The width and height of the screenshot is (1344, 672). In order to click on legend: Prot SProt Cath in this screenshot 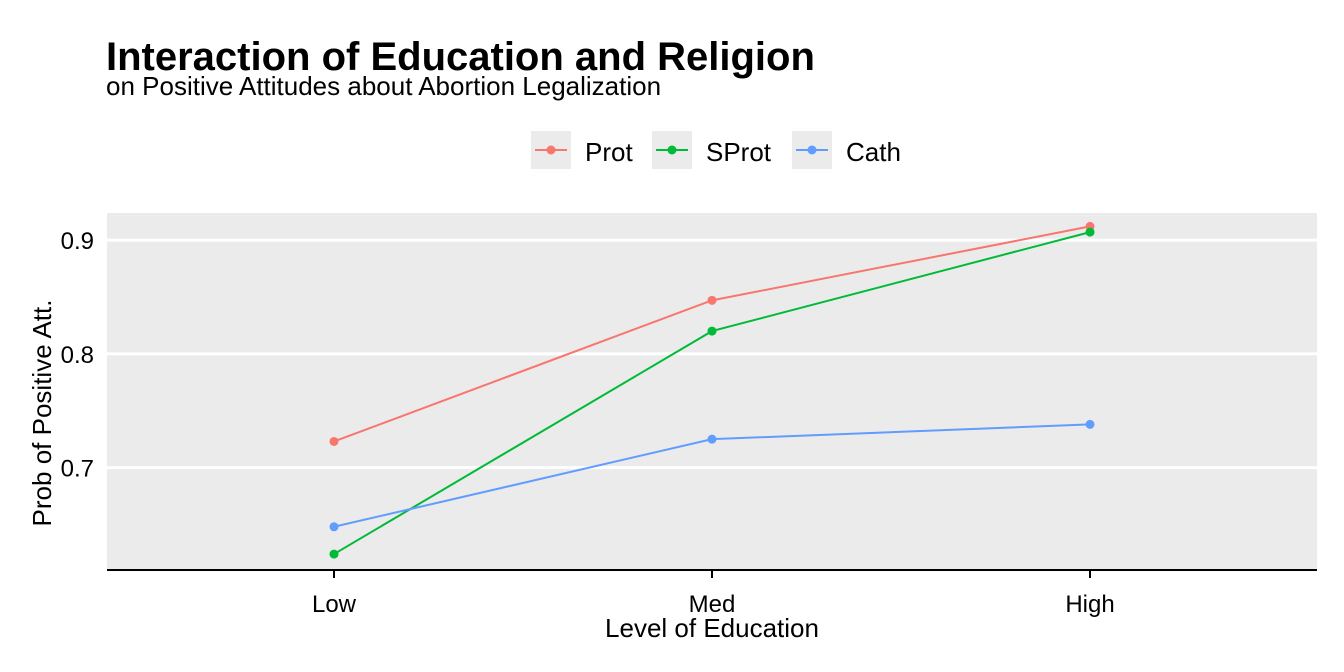, I will do `click(716, 150)`.